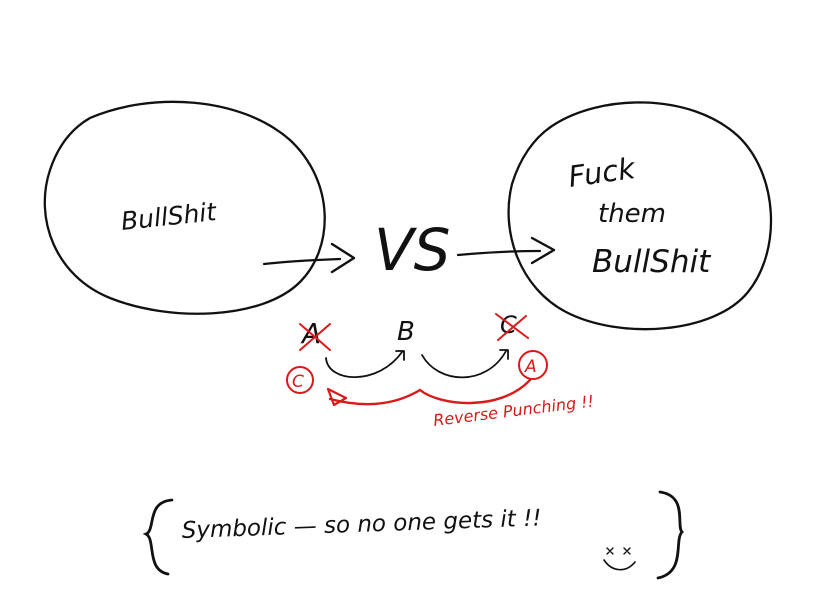 The image size is (820, 615). I want to click on right-bubble-line1: Fuck, so click(602, 172).